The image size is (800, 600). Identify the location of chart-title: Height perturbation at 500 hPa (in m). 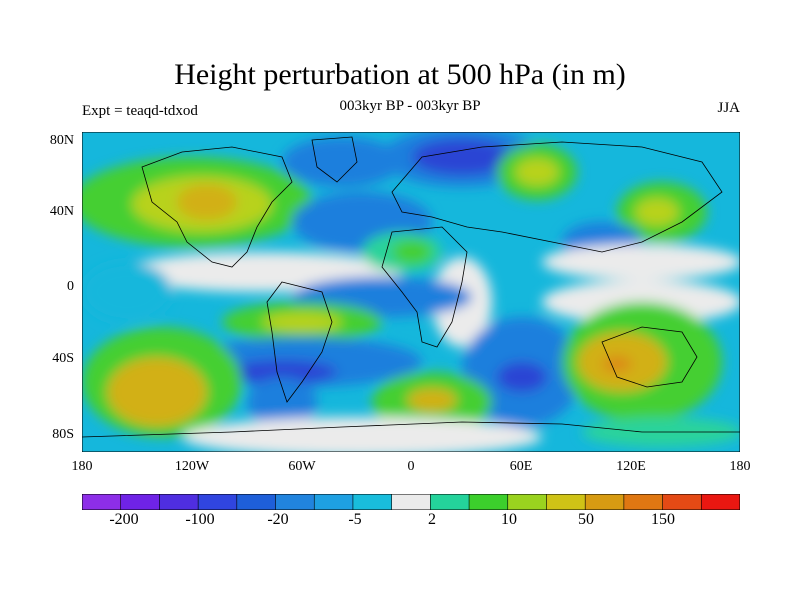
(400, 74).